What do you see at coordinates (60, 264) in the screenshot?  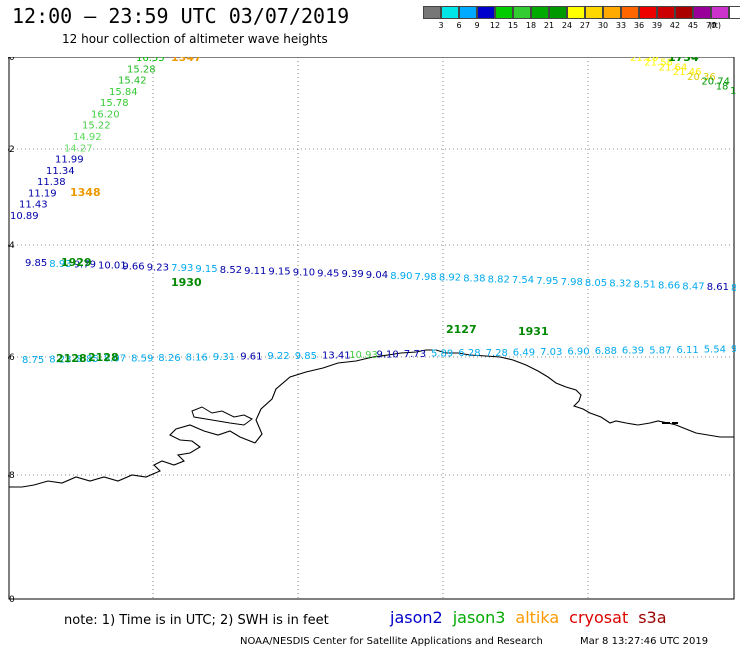 I see `wave-height-label: 8.93` at bounding box center [60, 264].